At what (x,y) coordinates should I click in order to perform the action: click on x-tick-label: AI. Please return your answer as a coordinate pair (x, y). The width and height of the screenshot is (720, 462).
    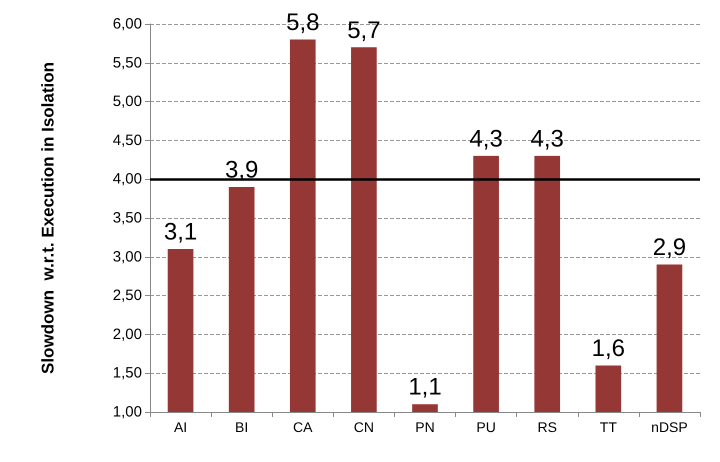
    Looking at the image, I should click on (181, 427).